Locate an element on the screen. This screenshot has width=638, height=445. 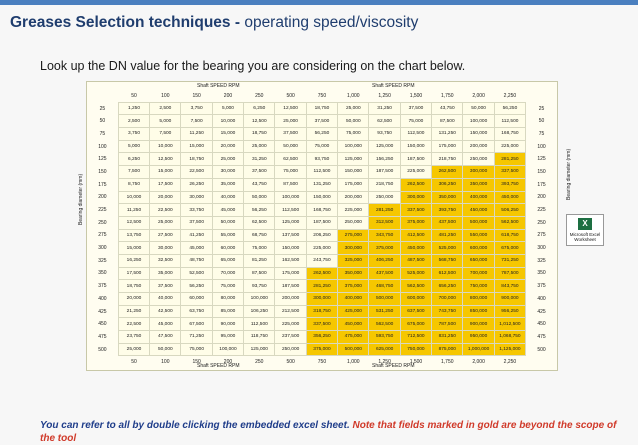
dn-cell: 831,250 is located at coordinates (447, 337).